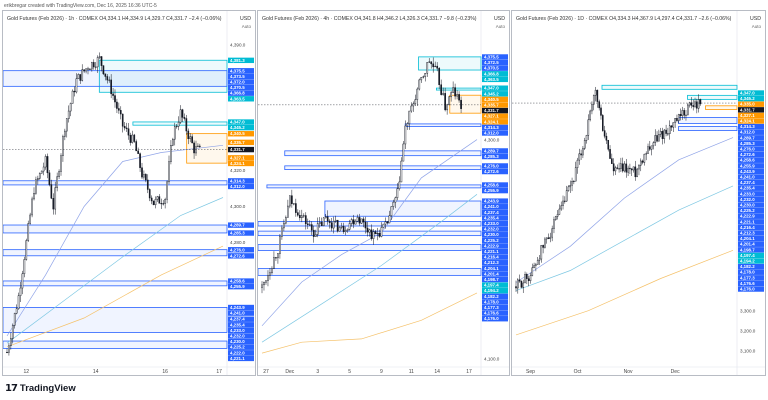  I want to click on svg-text: 4,176.0, so click(747, 289).